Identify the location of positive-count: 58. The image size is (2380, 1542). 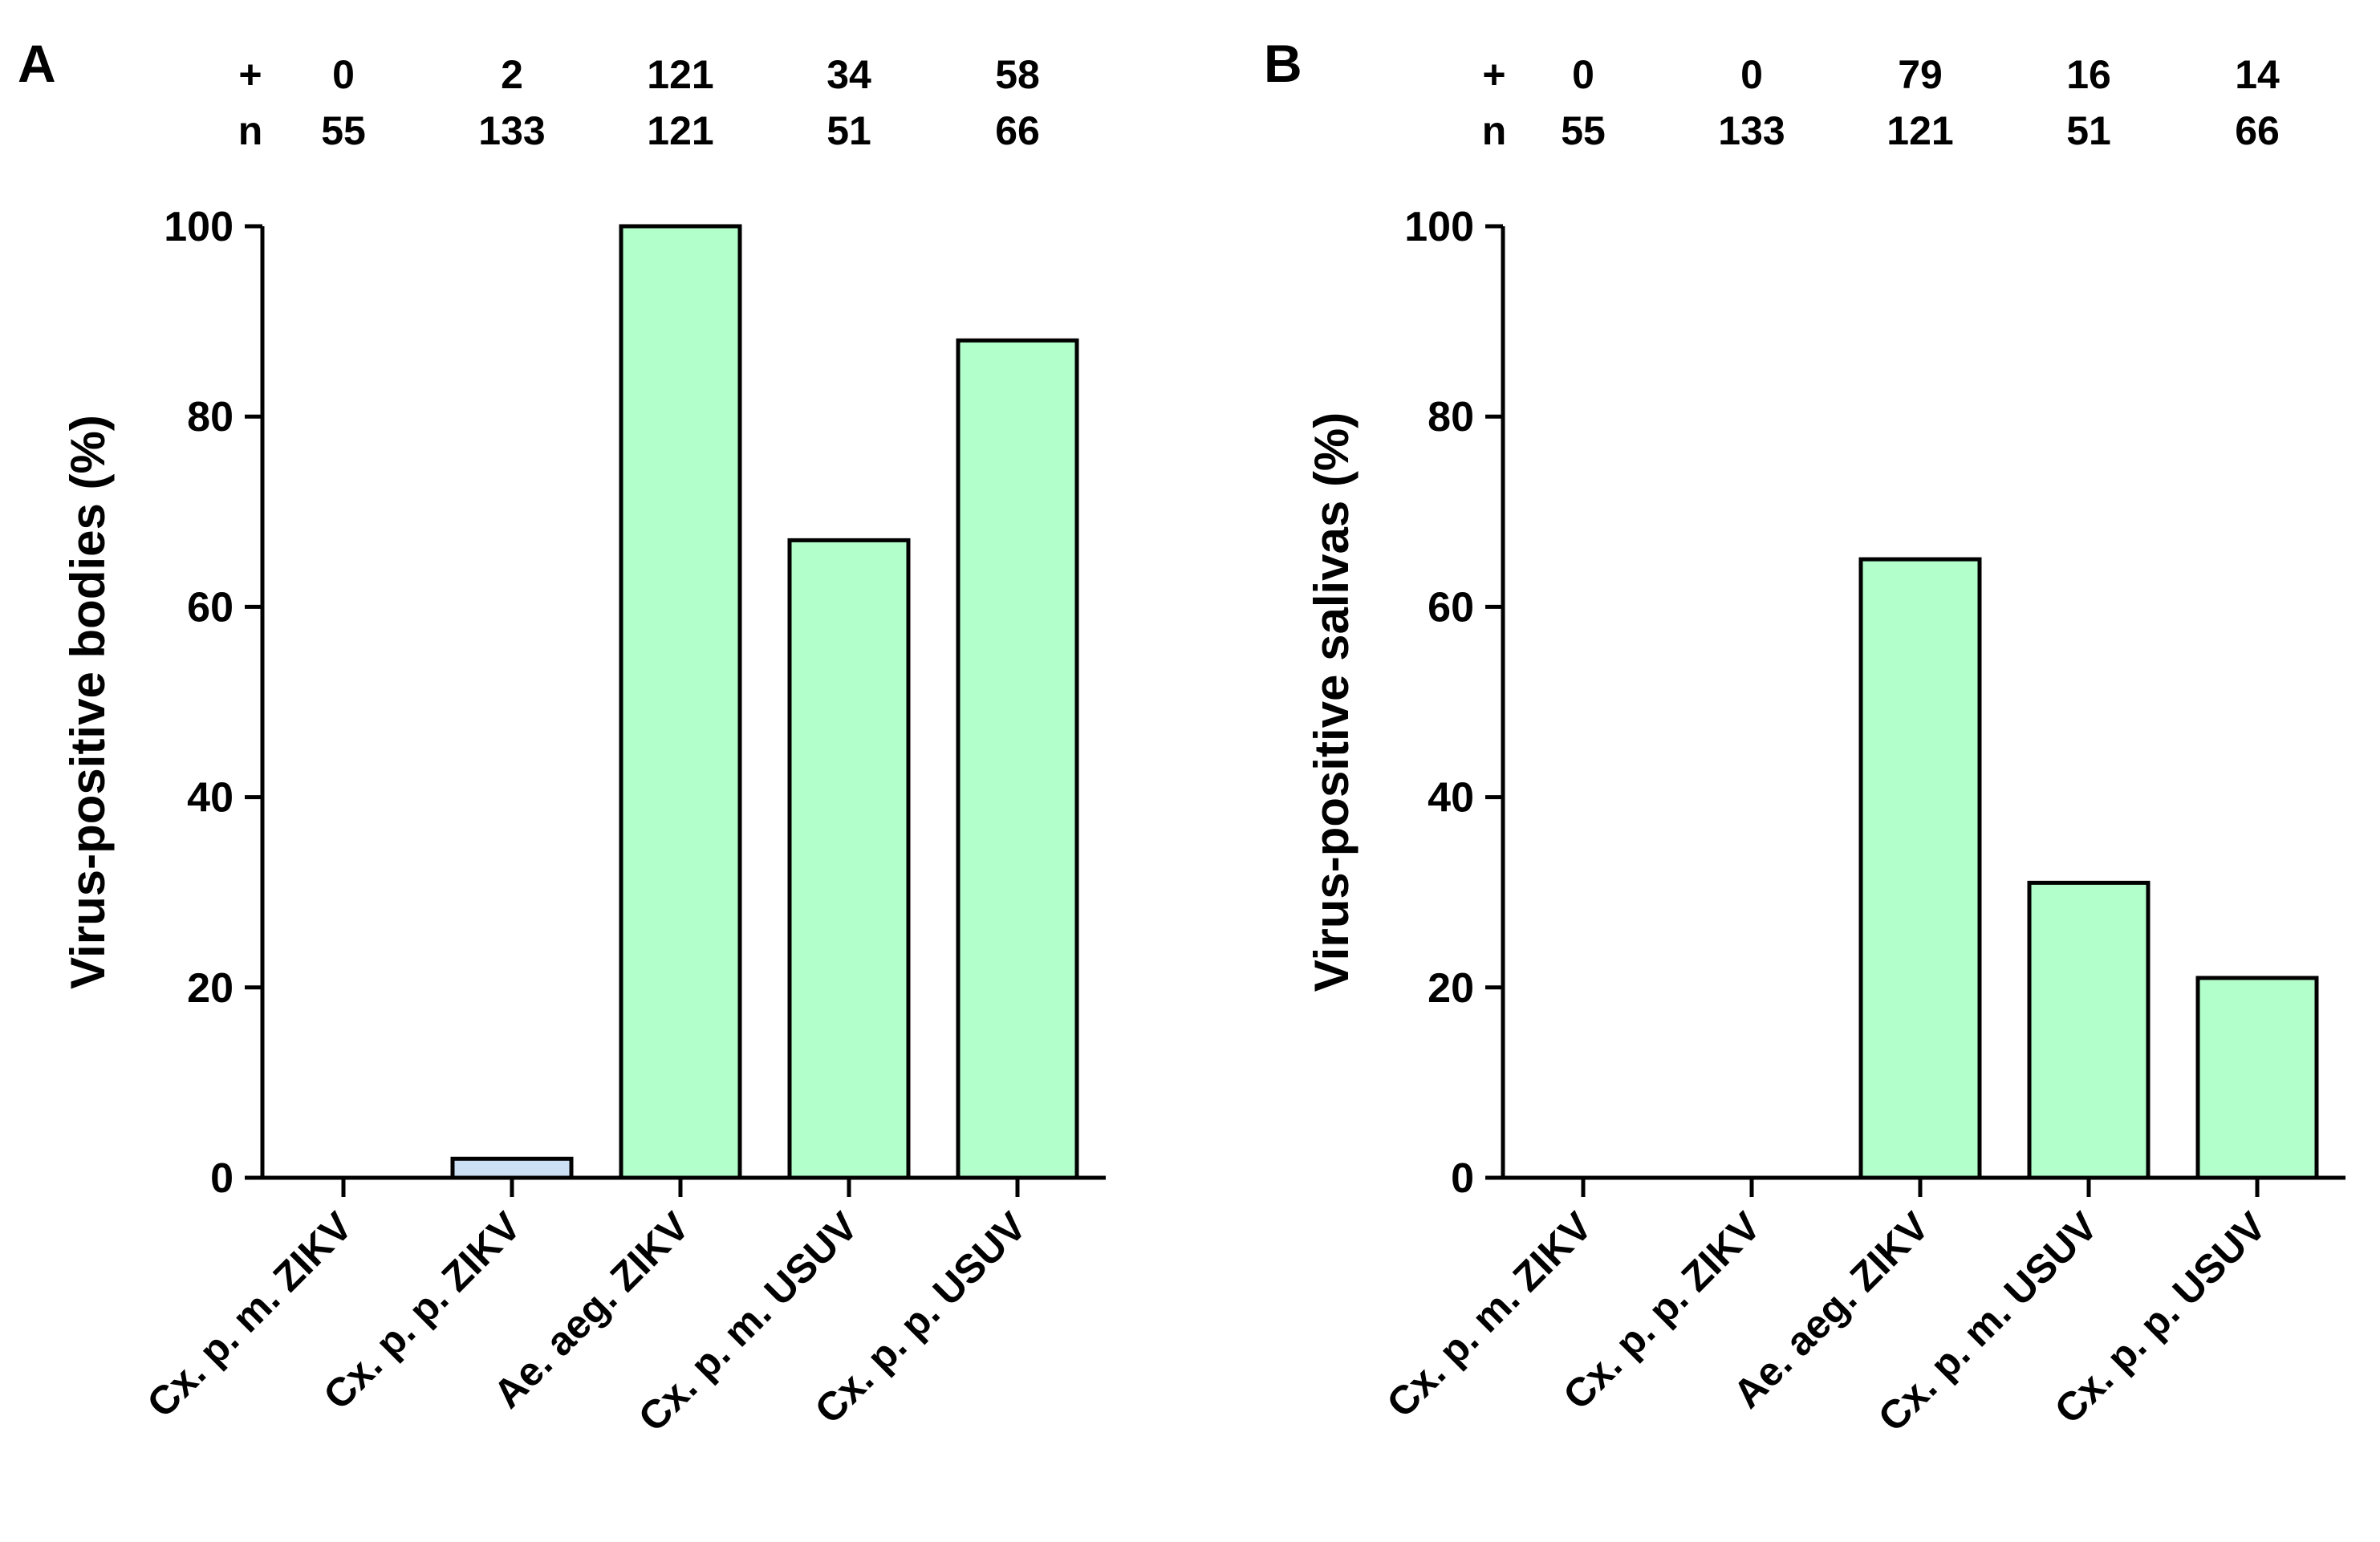
(1017, 74).